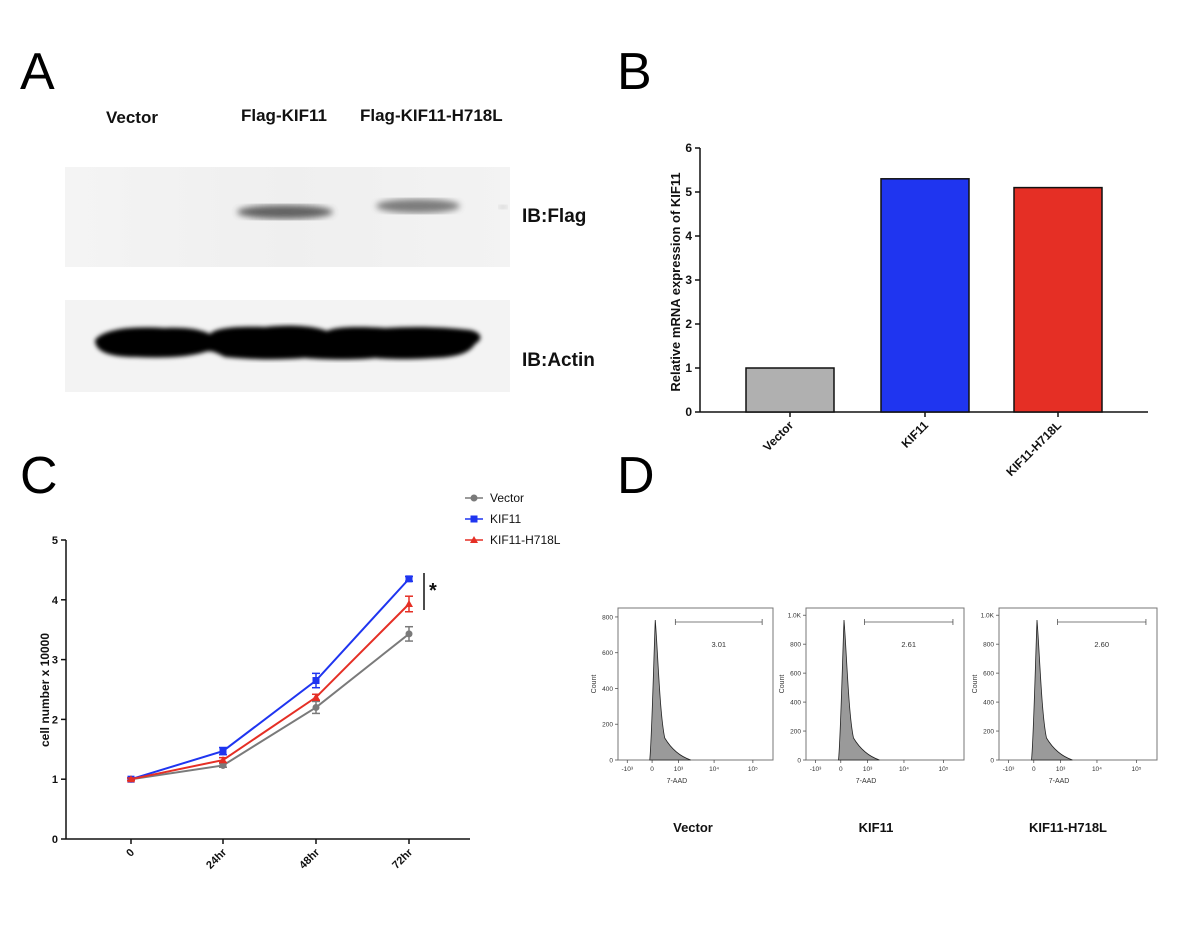 The height and width of the screenshot is (930, 1181). Describe the element at coordinates (718, 644) in the screenshot. I see `gate-value: 3.01` at that location.